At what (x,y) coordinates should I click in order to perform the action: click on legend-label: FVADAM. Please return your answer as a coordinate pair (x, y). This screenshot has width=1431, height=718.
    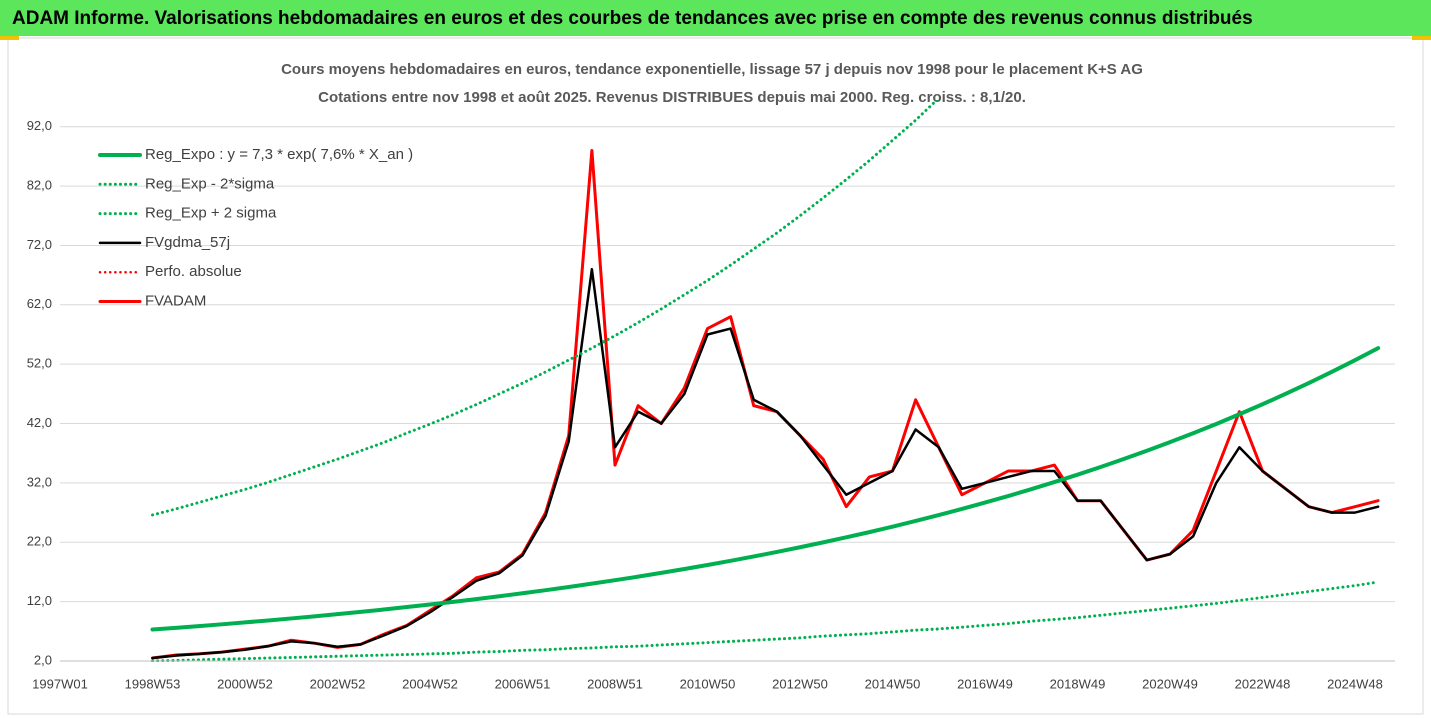
    Looking at the image, I should click on (175, 300).